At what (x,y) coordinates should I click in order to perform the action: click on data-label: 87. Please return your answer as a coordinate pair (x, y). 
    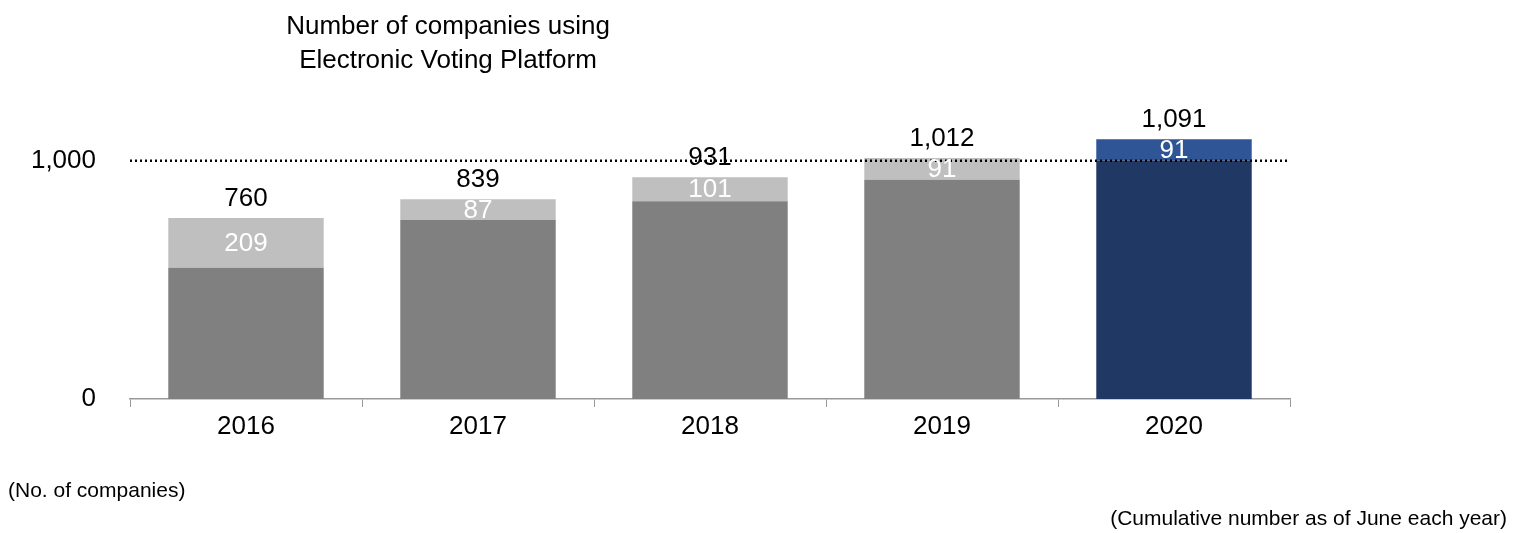
    Looking at the image, I should click on (478, 208).